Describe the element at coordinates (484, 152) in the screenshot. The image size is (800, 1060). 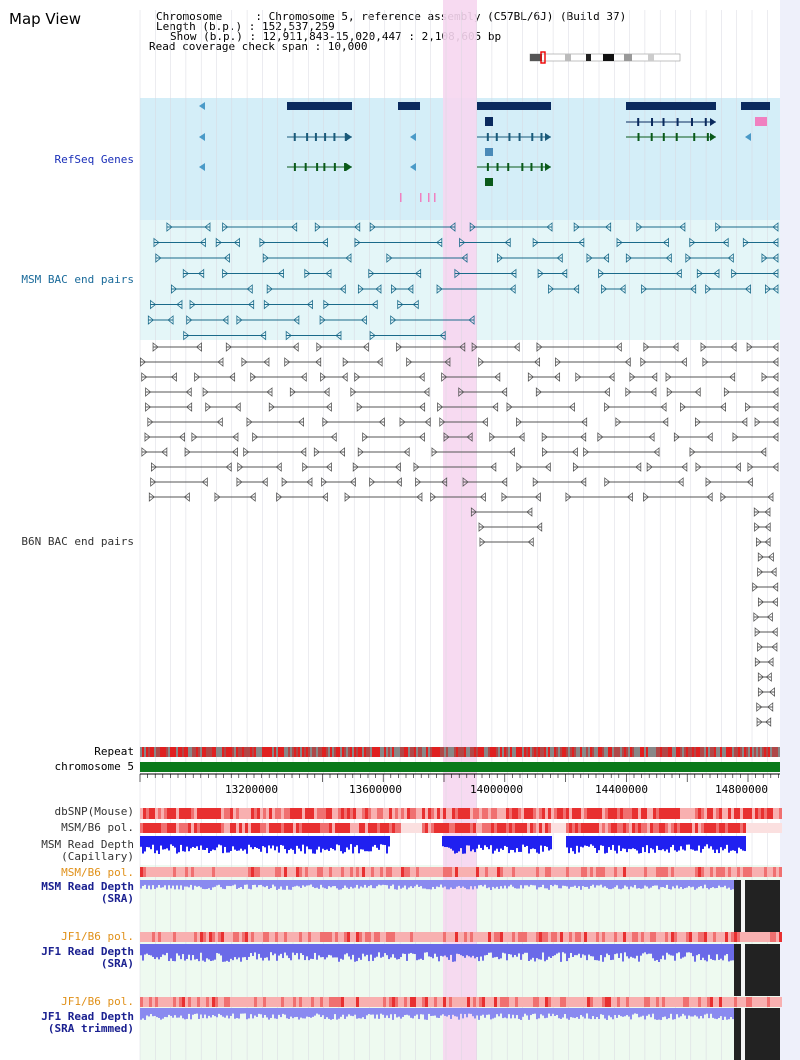
I see `refseq-genes` at that location.